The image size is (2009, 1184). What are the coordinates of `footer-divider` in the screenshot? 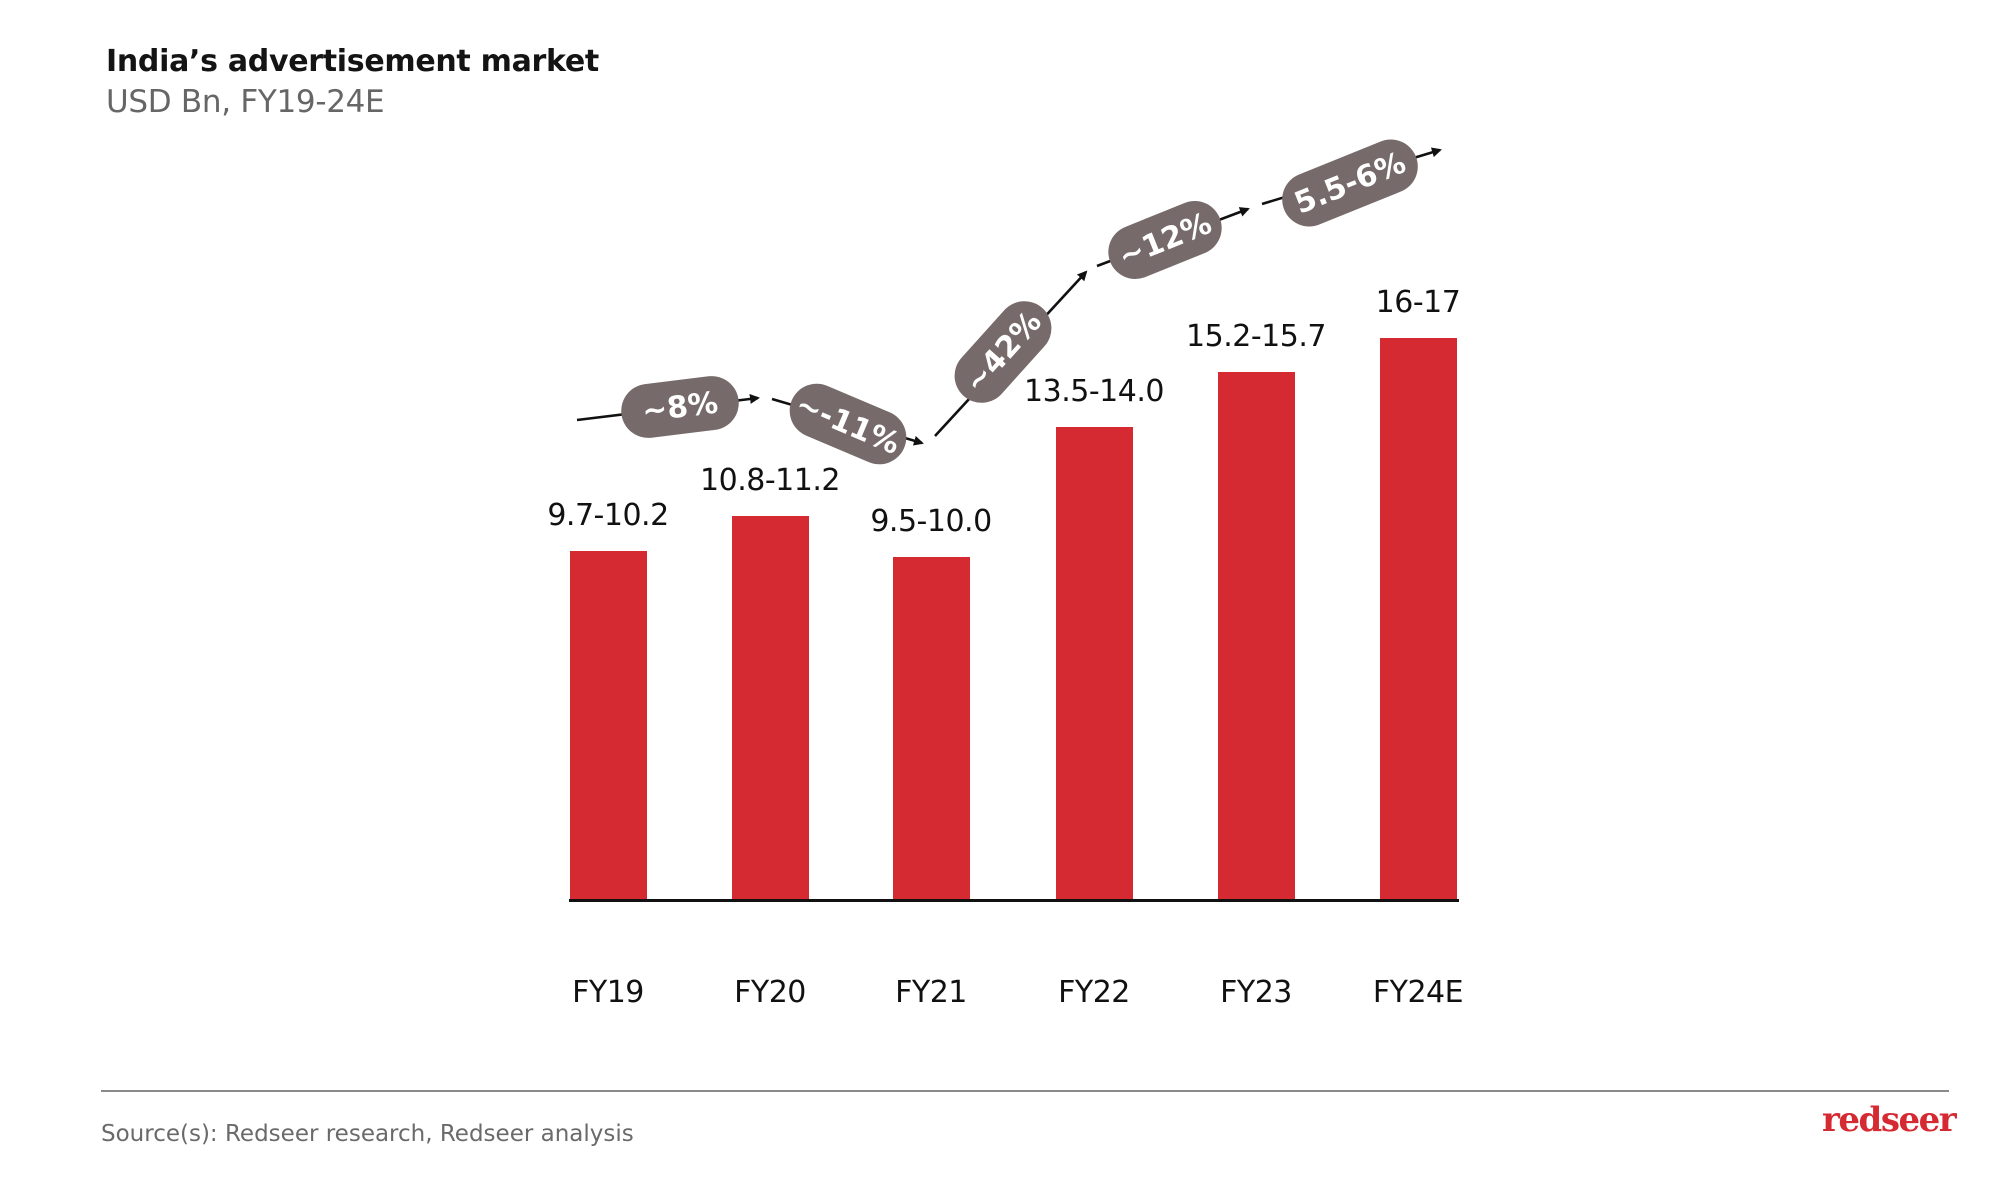 It's located at (1025, 1091).